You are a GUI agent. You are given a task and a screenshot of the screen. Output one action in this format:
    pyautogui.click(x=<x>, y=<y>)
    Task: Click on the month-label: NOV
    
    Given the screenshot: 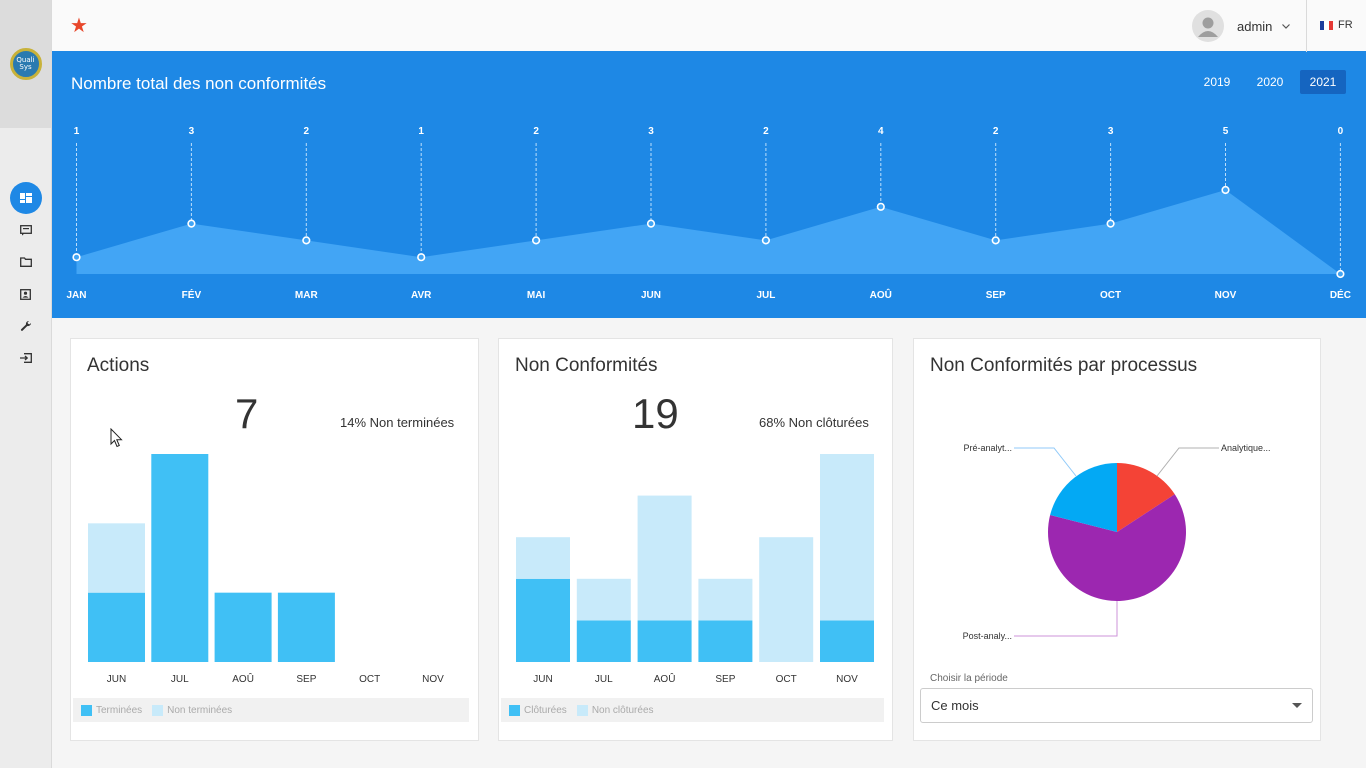 What is the action you would take?
    pyautogui.click(x=1226, y=295)
    